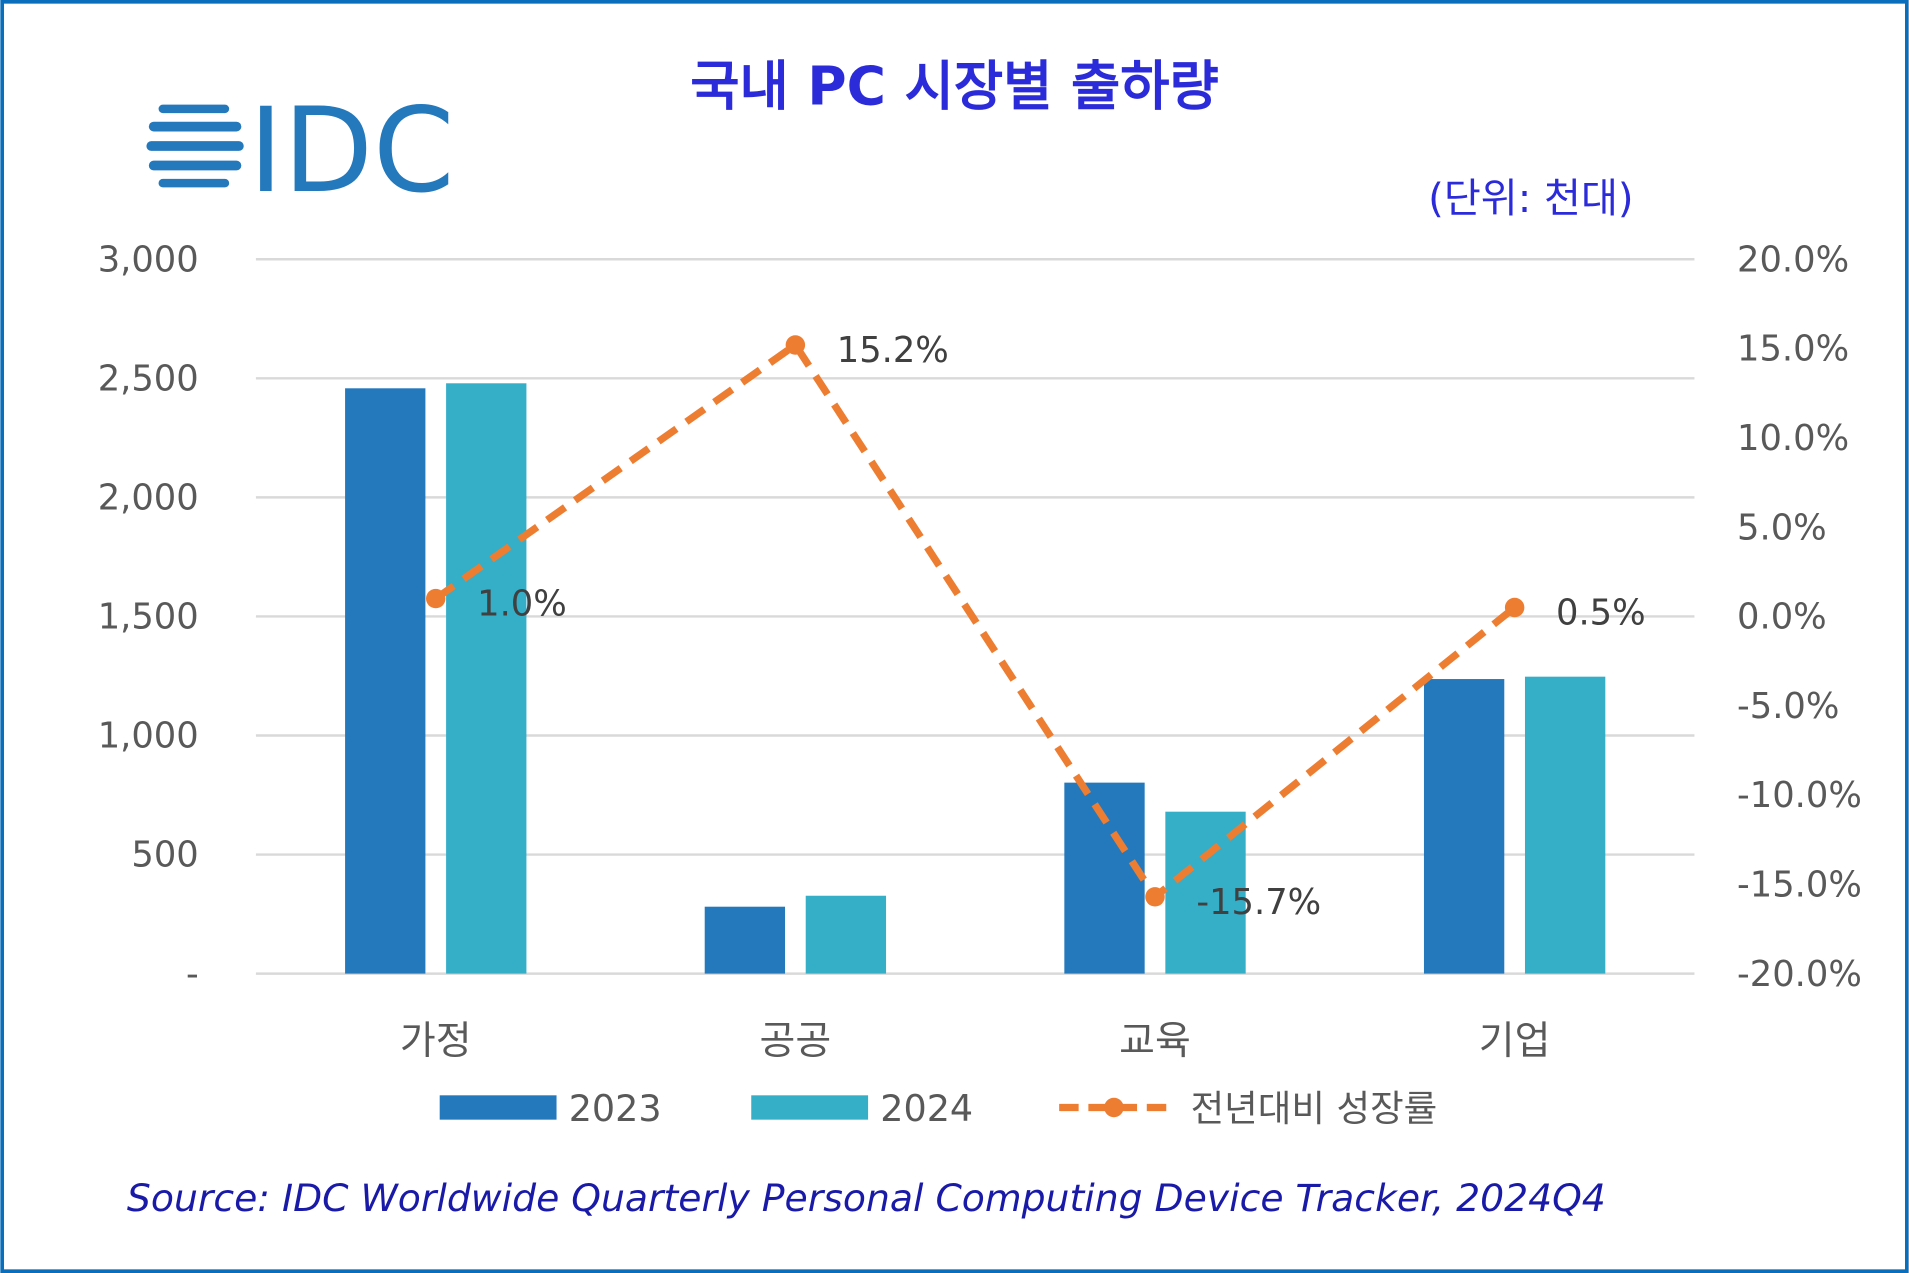 The image size is (1909, 1273). Describe the element at coordinates (192, 974) in the screenshot. I see `y-tick-label: -` at that location.